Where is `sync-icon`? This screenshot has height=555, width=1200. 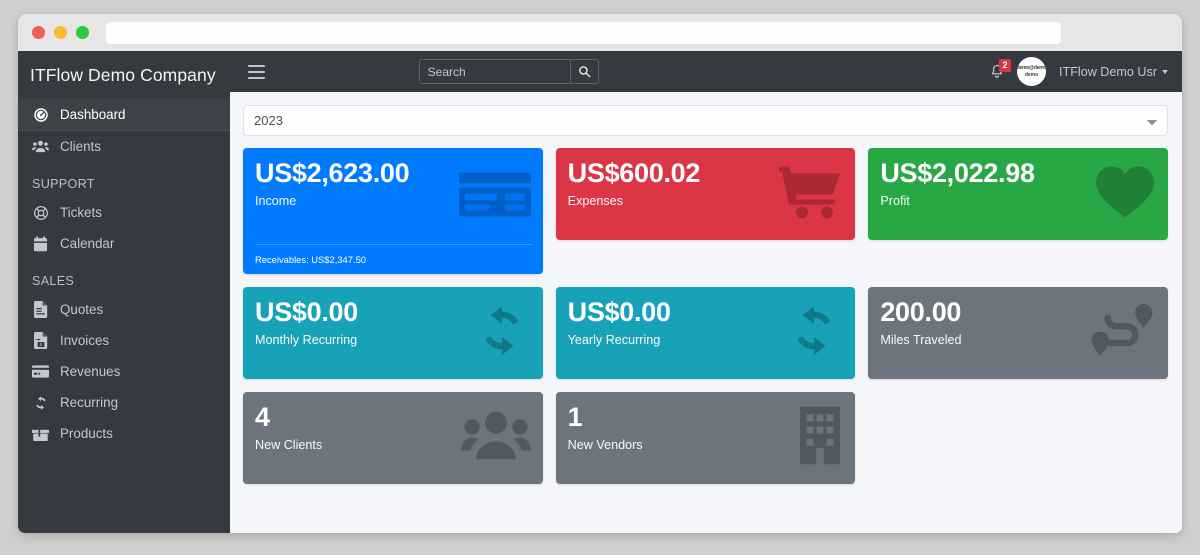
sync-icon is located at coordinates (40, 402).